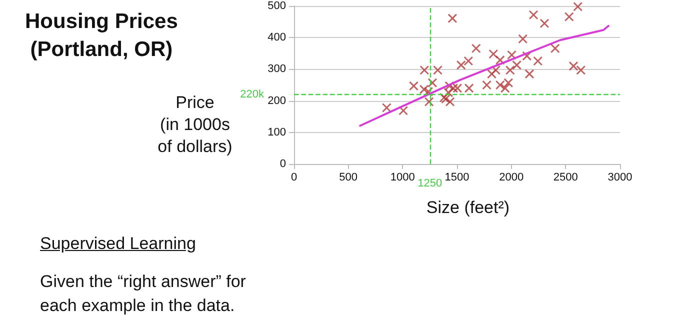 The width and height of the screenshot is (685, 332). Describe the element at coordinates (195, 124) in the screenshot. I see `y-axis-title: Price (in 1000s of dollars)` at that location.